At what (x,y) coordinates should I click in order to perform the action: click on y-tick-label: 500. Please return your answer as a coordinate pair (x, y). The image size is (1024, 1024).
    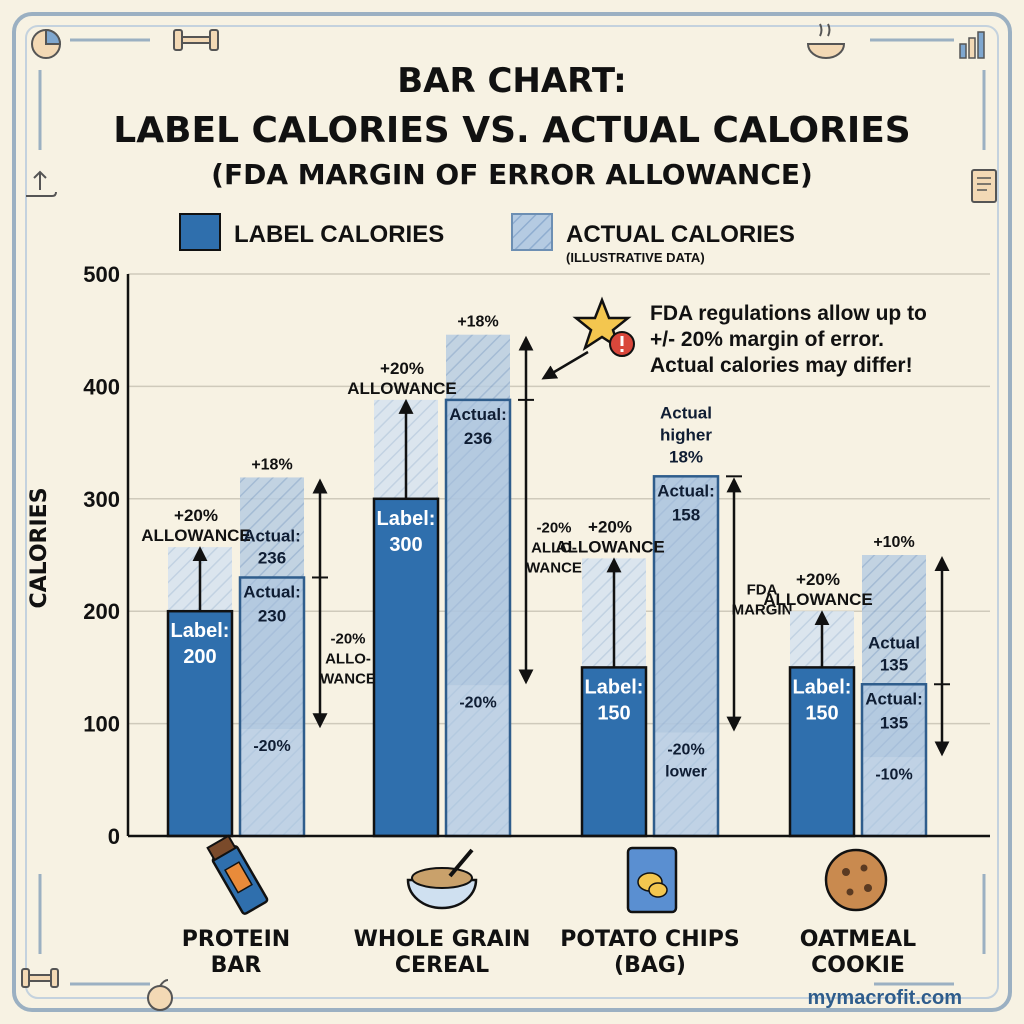
    Looking at the image, I should click on (101, 274).